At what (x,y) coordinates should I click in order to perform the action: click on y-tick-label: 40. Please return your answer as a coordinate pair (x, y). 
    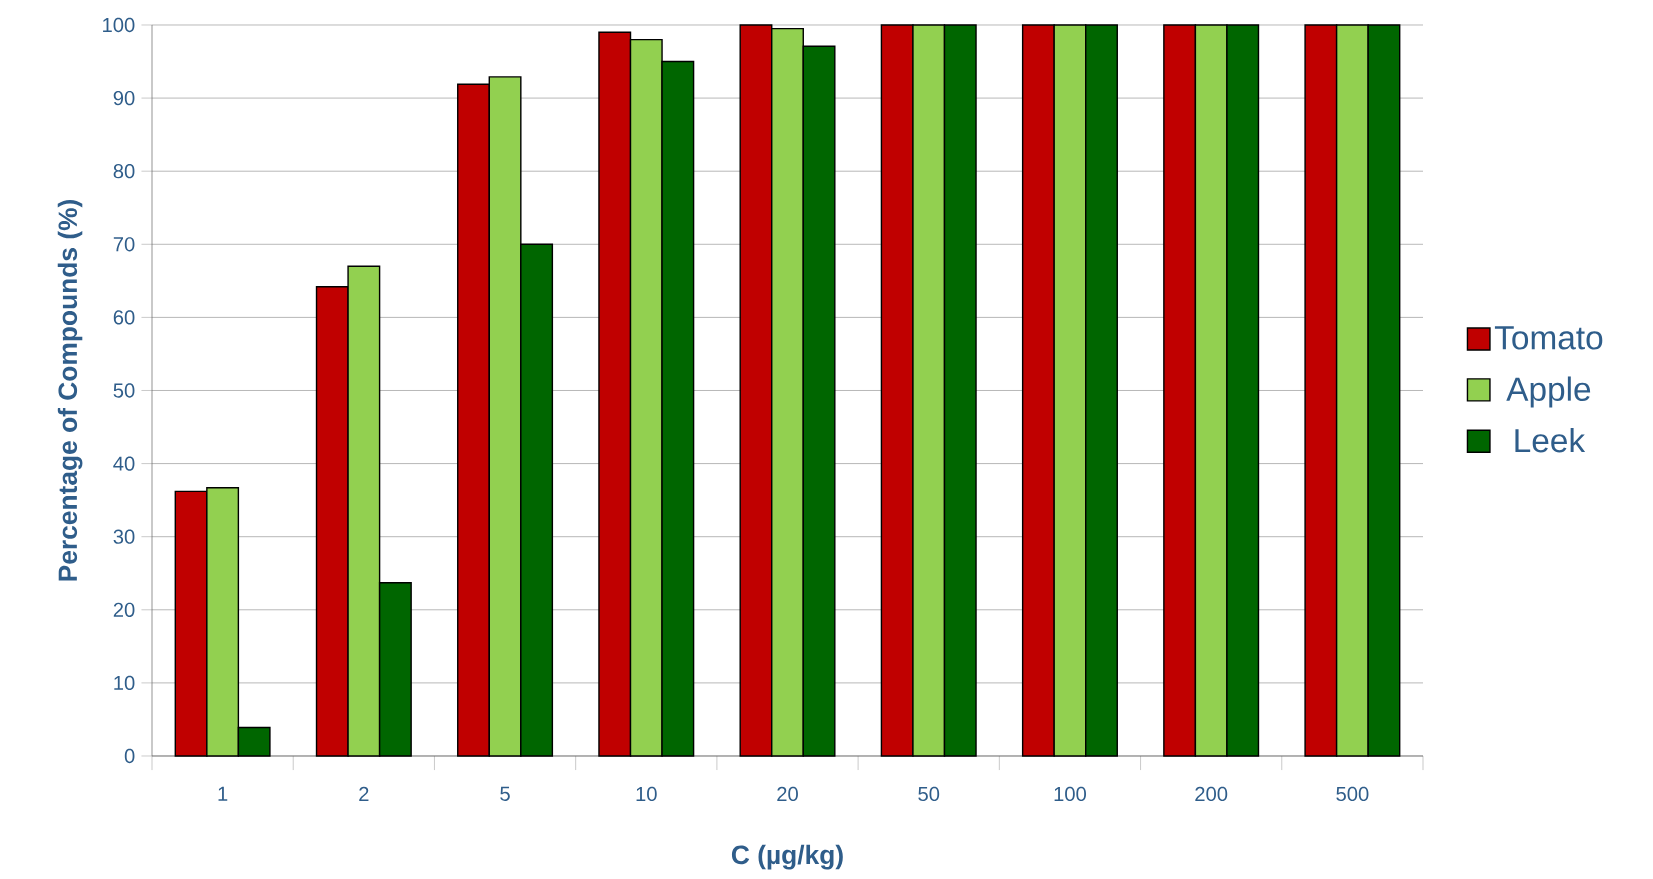
    Looking at the image, I should click on (124, 463).